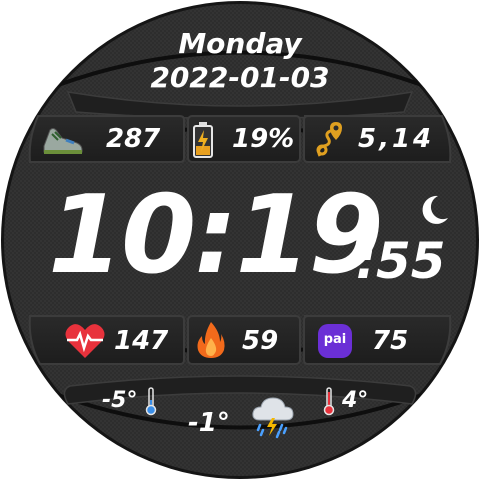 The width and height of the screenshot is (480, 480). I want to click on weekday-label: Monday, so click(240, 43).